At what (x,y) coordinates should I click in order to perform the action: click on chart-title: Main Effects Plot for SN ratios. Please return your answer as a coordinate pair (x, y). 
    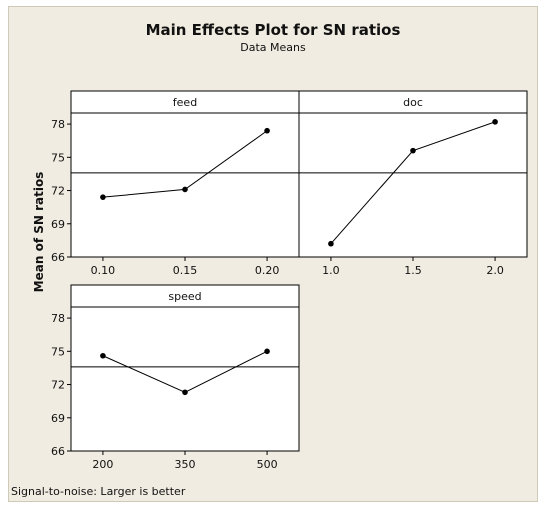
    Looking at the image, I should click on (273, 30).